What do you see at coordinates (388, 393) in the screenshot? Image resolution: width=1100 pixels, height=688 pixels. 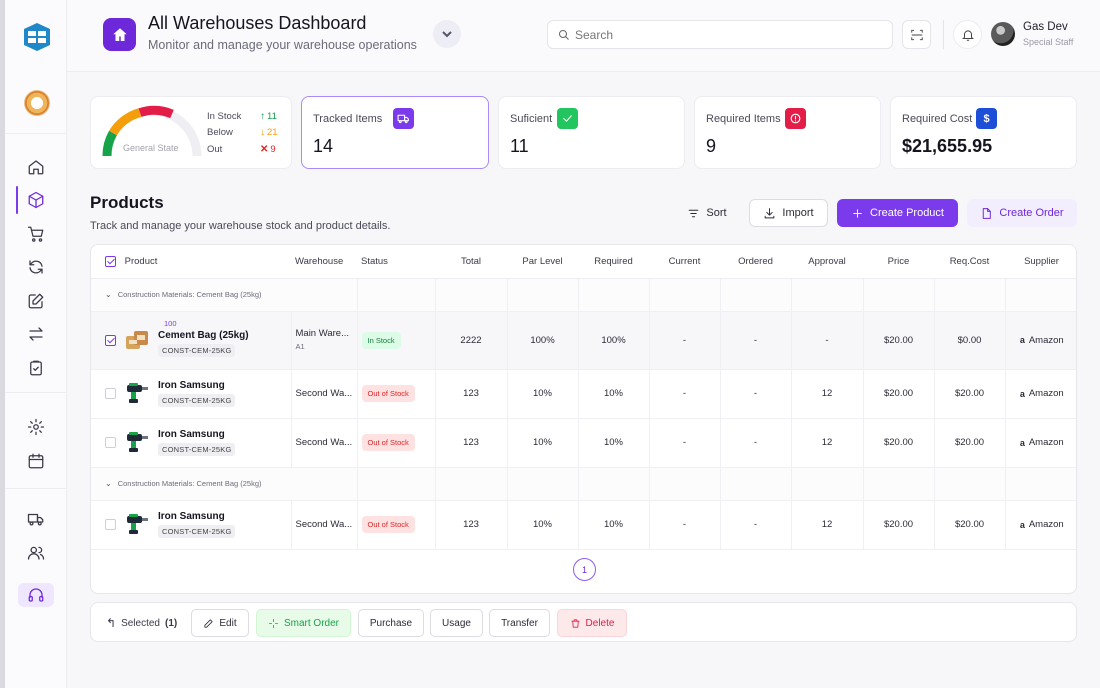 I see `status-badge: Out of Stock` at bounding box center [388, 393].